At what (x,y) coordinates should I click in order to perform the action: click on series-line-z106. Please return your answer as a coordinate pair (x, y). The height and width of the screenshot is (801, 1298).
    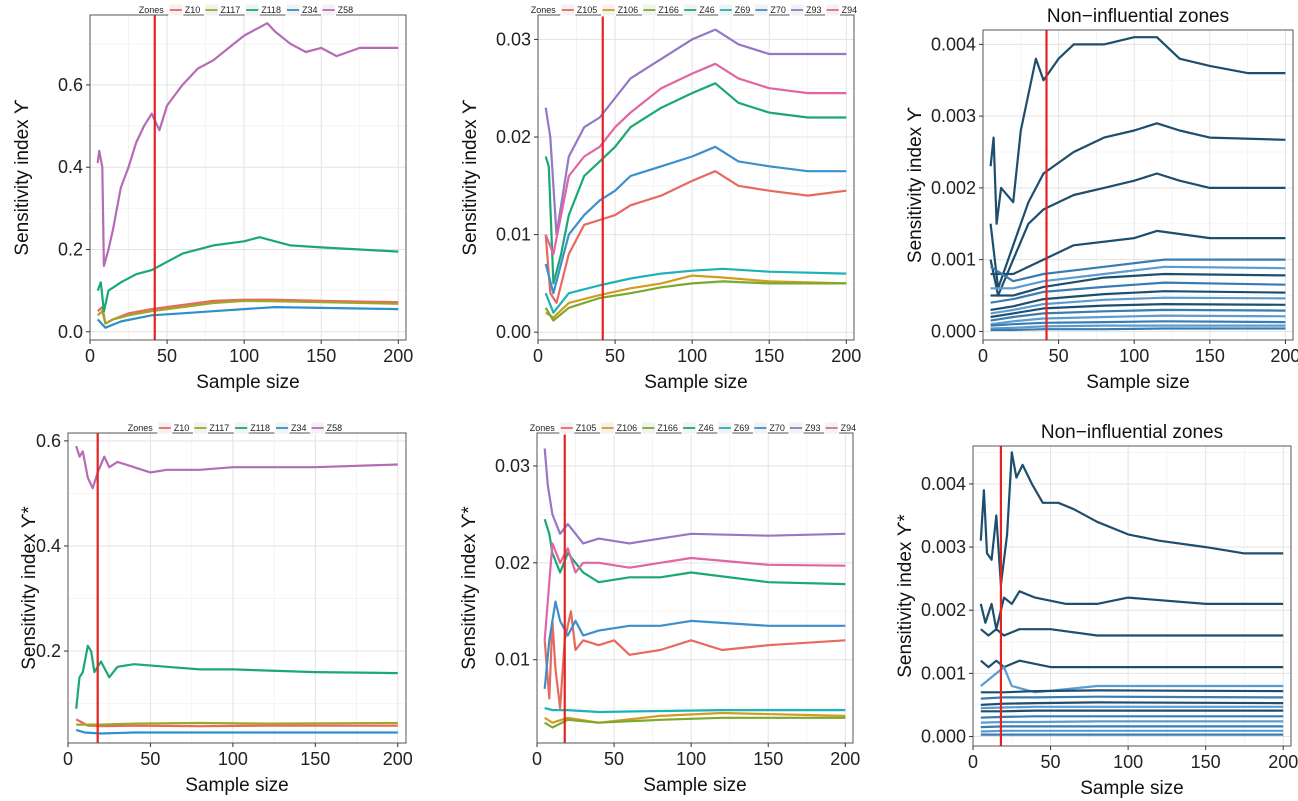
    Looking at the image, I should click on (696, 296).